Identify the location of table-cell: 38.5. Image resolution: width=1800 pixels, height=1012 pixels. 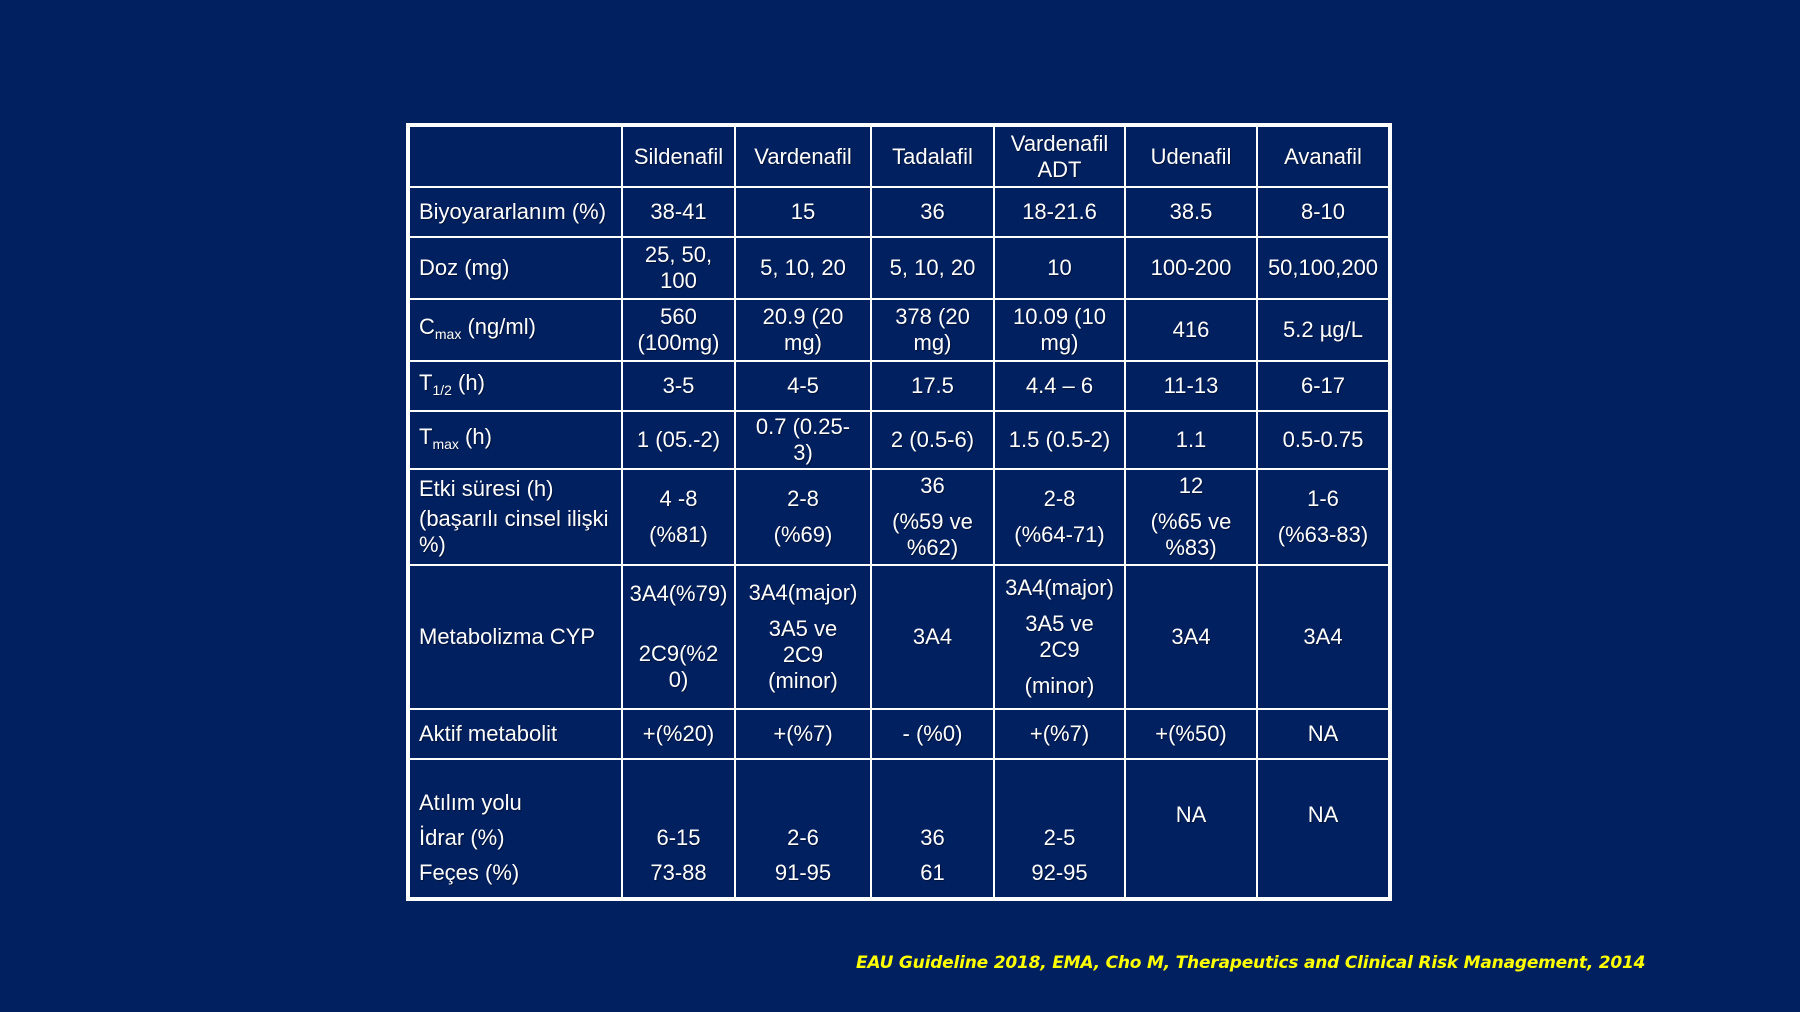
(1191, 212).